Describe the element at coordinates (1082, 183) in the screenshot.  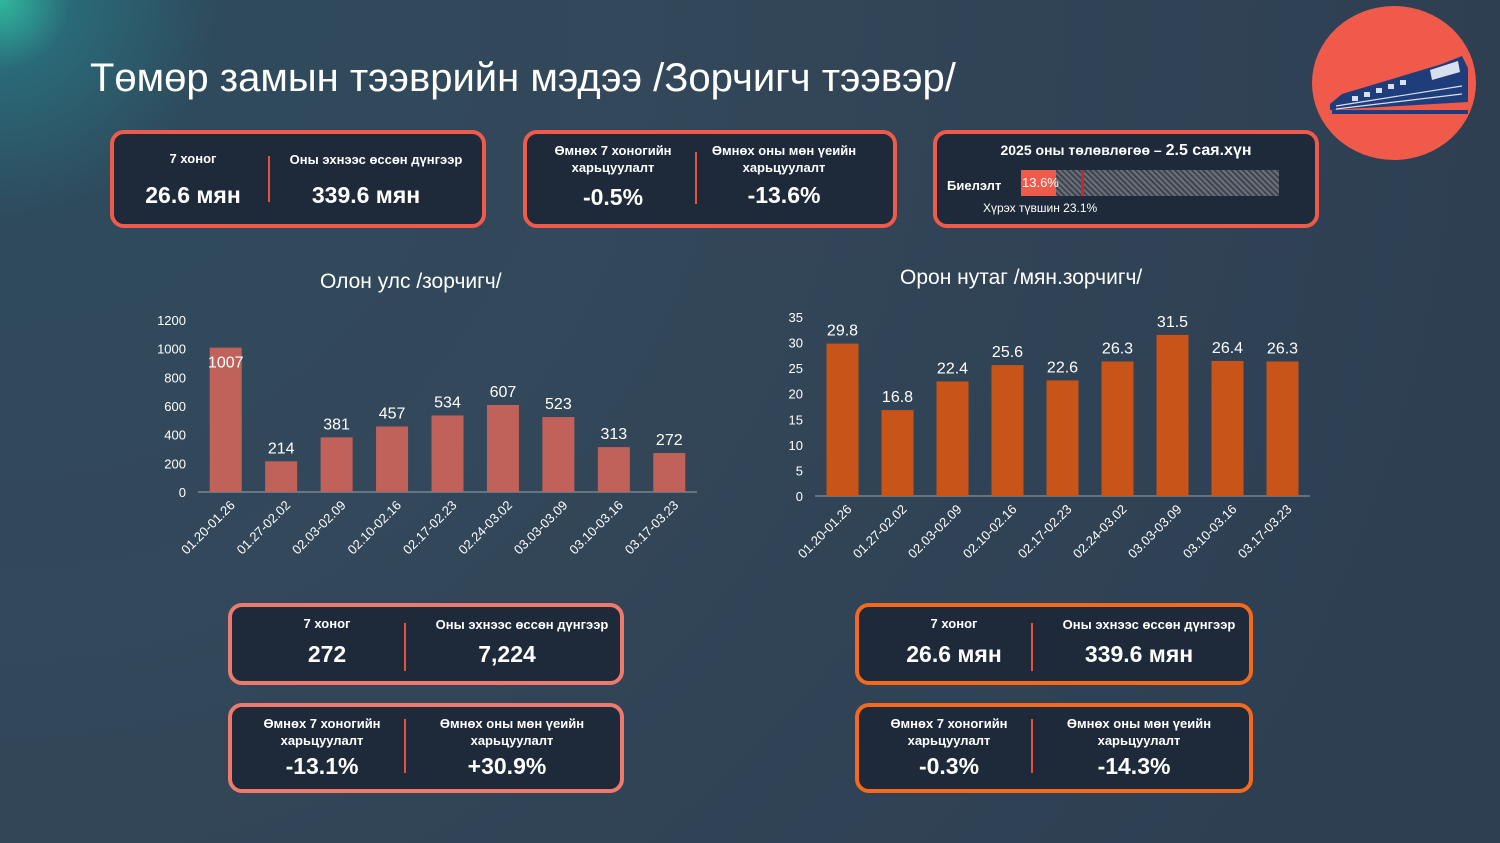
I see `target-marker` at that location.